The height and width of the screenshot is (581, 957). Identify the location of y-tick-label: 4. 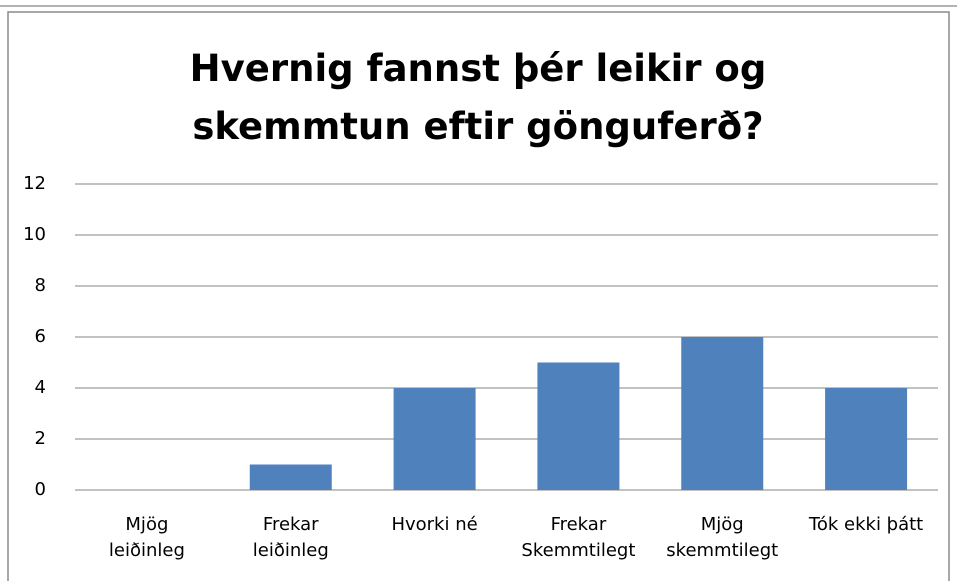
(40, 387).